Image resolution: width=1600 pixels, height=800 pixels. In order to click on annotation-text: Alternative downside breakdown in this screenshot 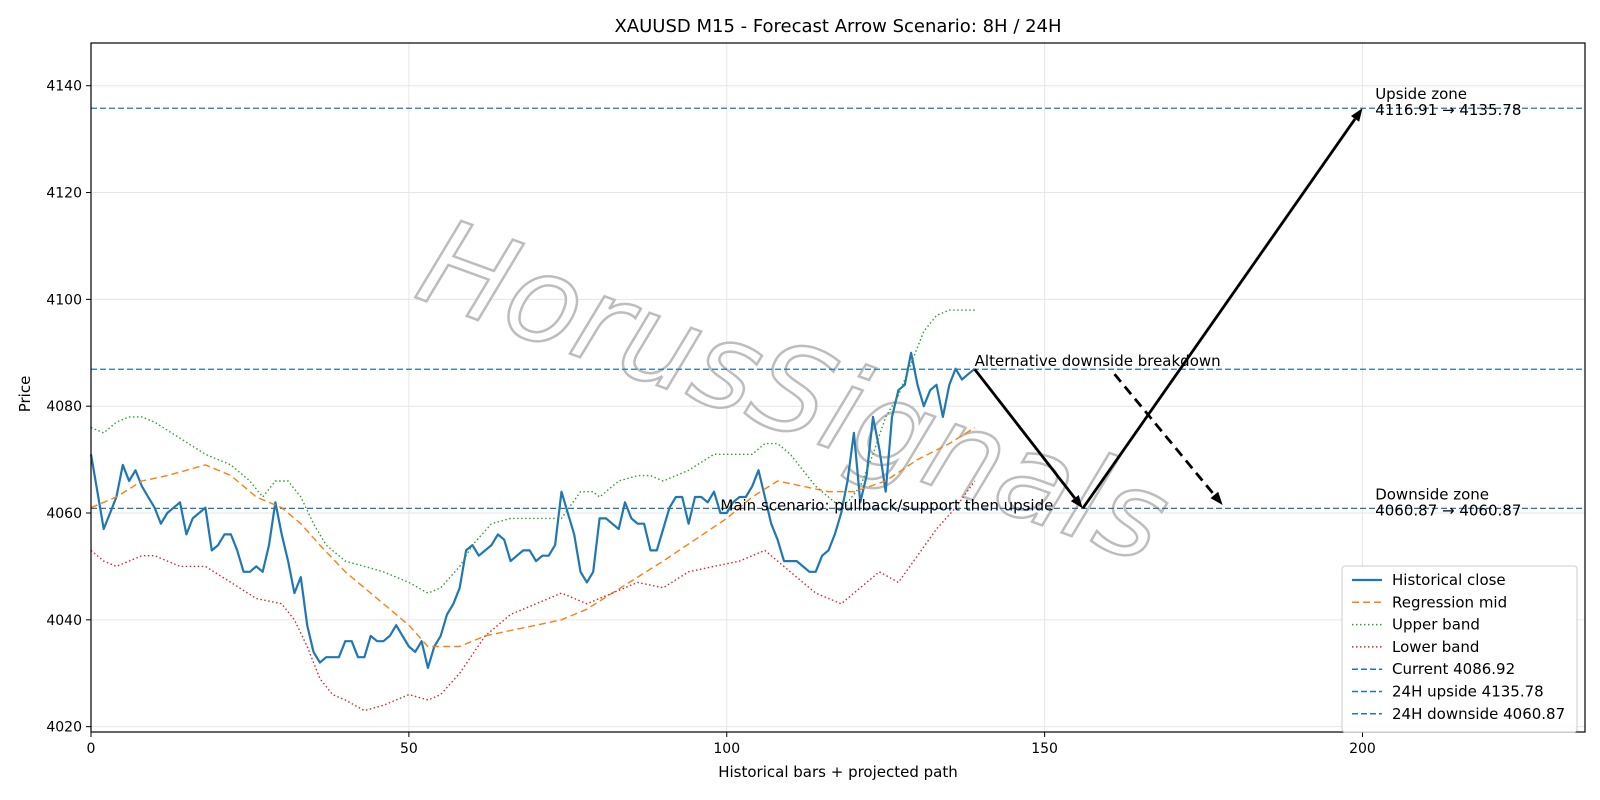, I will do `click(1098, 361)`.